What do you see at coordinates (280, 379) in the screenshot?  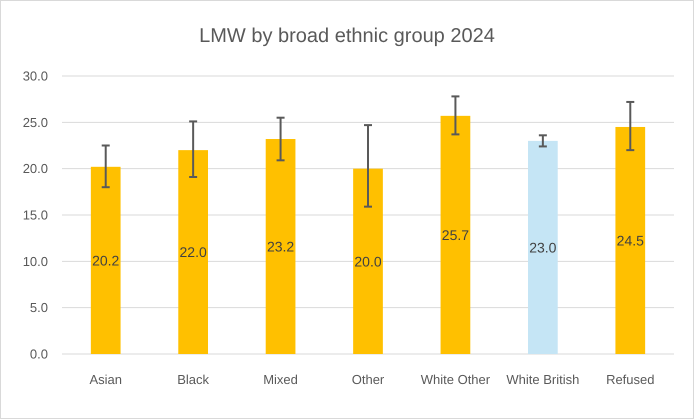 I see `x-tick-label: Mixed` at bounding box center [280, 379].